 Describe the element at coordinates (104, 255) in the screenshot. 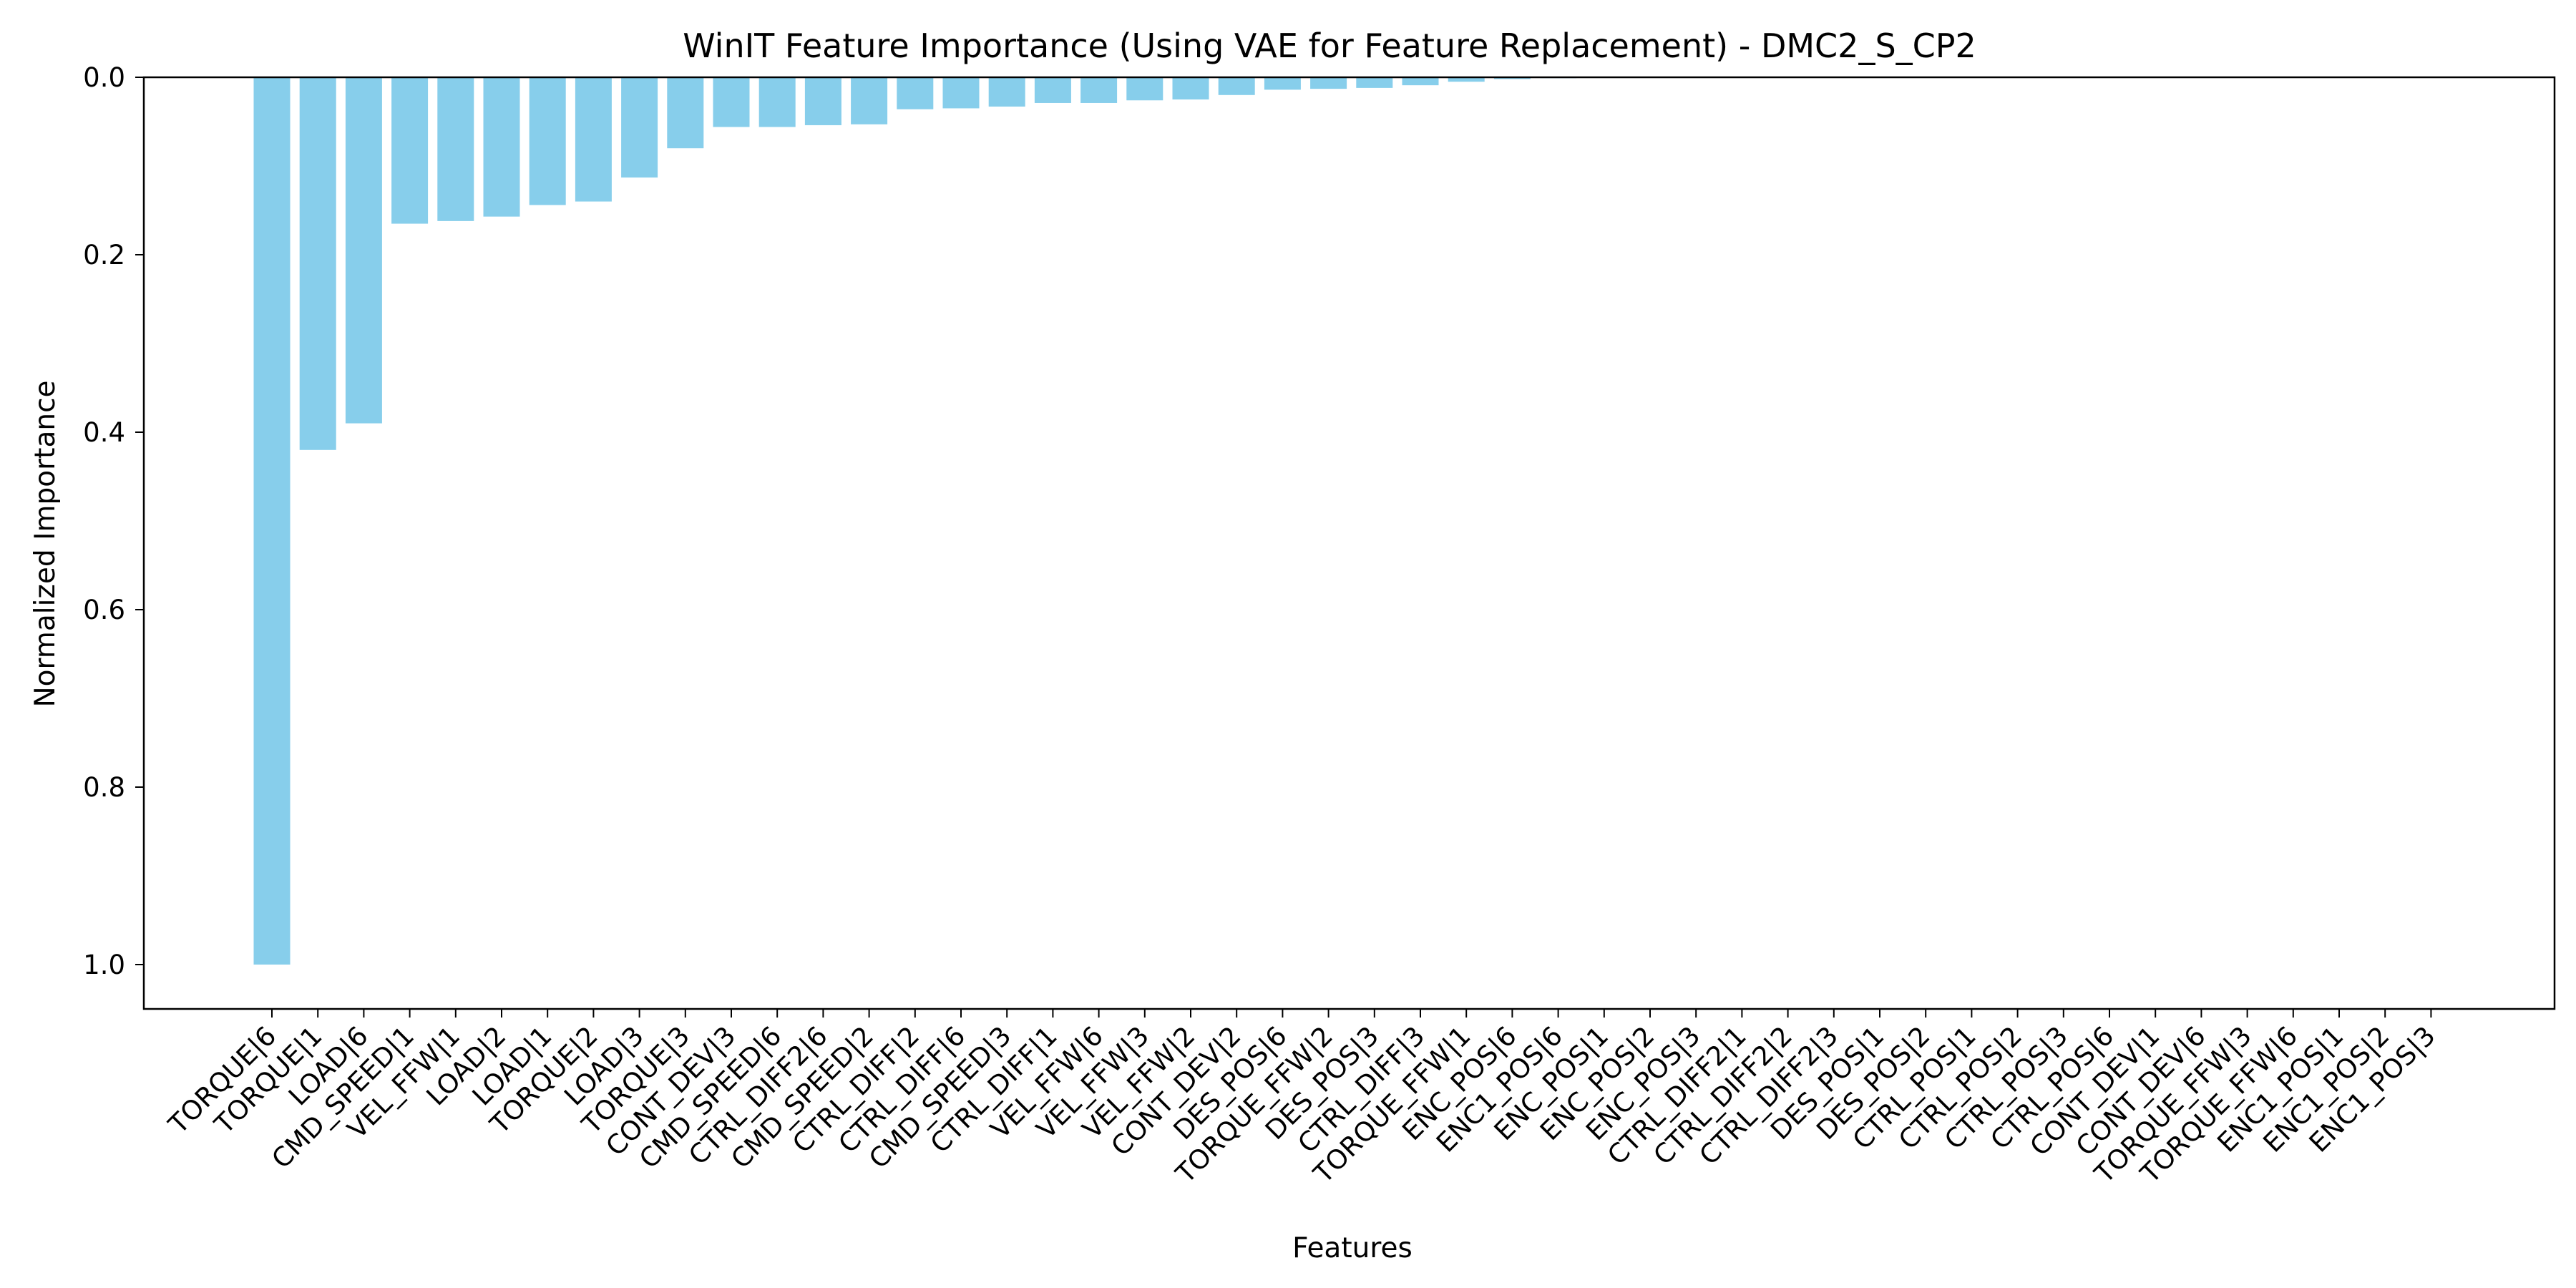

I see `y-tick-label: 0.2` at that location.